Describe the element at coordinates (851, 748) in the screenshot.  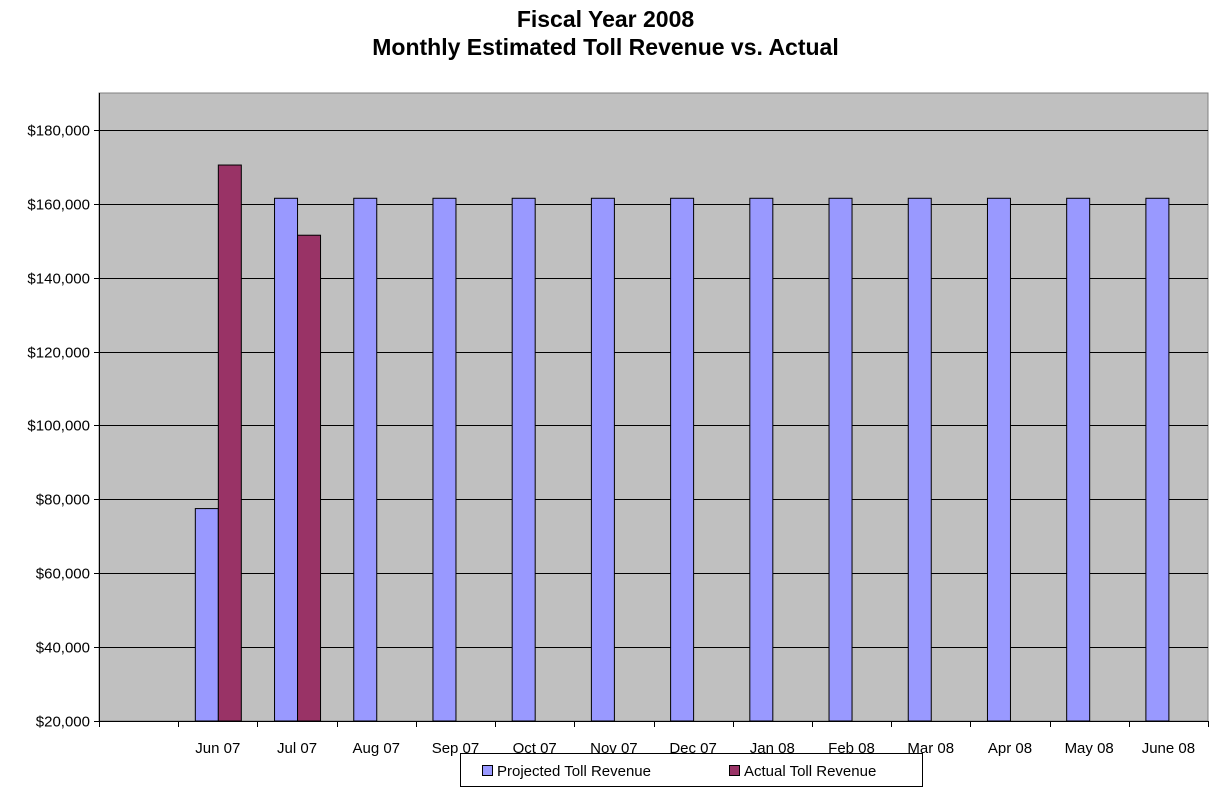
I see `x-tick-label: Feb 08` at that location.